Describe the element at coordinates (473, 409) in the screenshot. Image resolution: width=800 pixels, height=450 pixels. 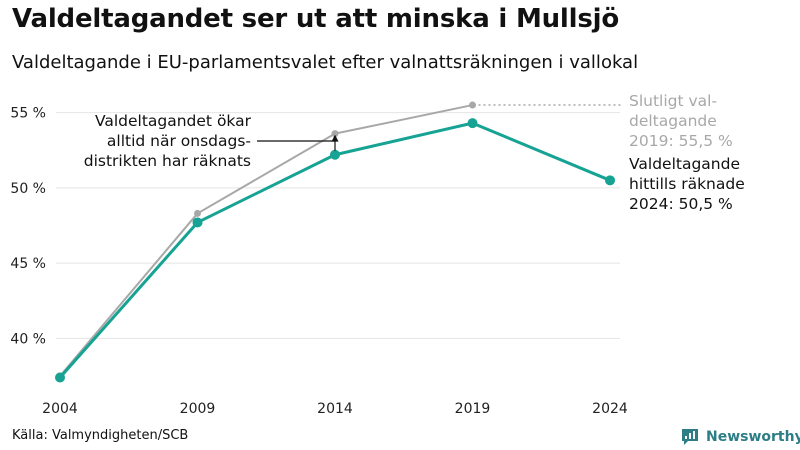
I see `x-tick-label: 2019` at that location.